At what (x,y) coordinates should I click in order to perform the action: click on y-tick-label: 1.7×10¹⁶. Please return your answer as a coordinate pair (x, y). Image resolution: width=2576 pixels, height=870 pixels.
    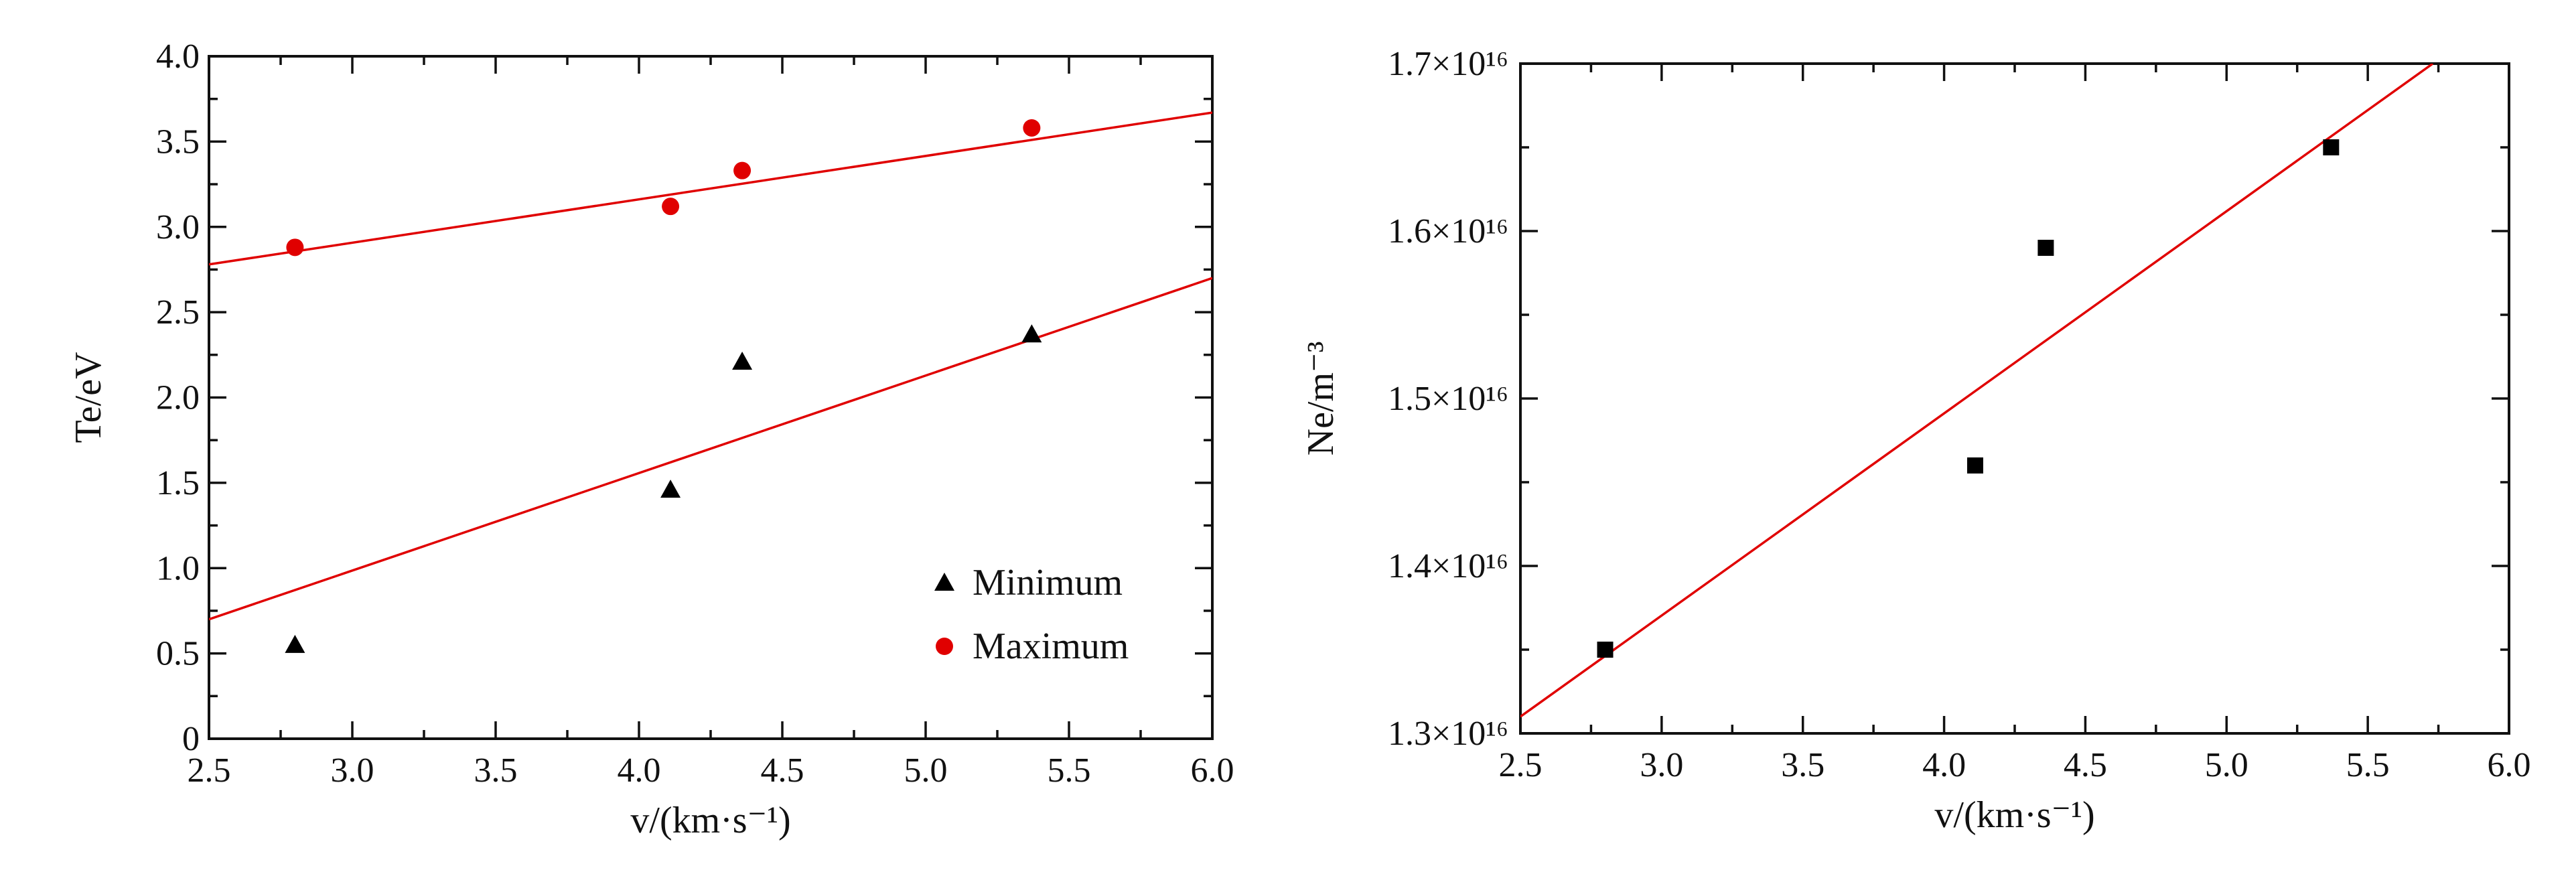
    Looking at the image, I should click on (1448, 64).